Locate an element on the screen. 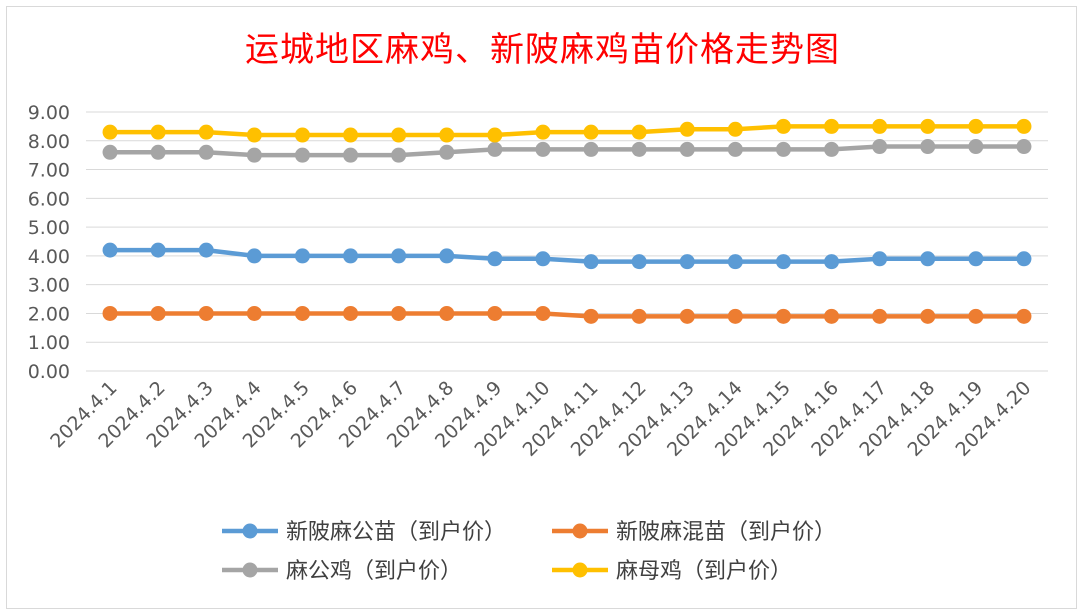 This screenshot has height=616, width=1085. legend-label: 新陂麻混苗（到户价） is located at coordinates (726, 532).